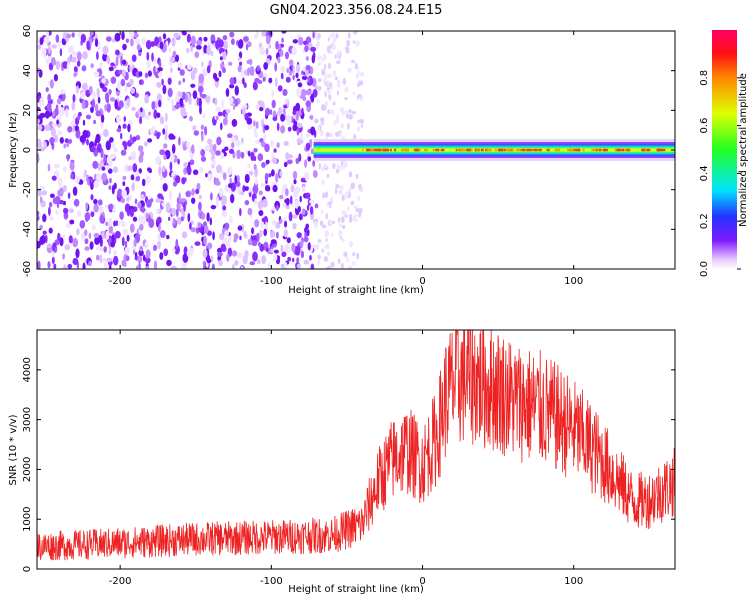  What do you see at coordinates (704, 221) in the screenshot?
I see `colorbar-tick-label: 0.2` at bounding box center [704, 221].